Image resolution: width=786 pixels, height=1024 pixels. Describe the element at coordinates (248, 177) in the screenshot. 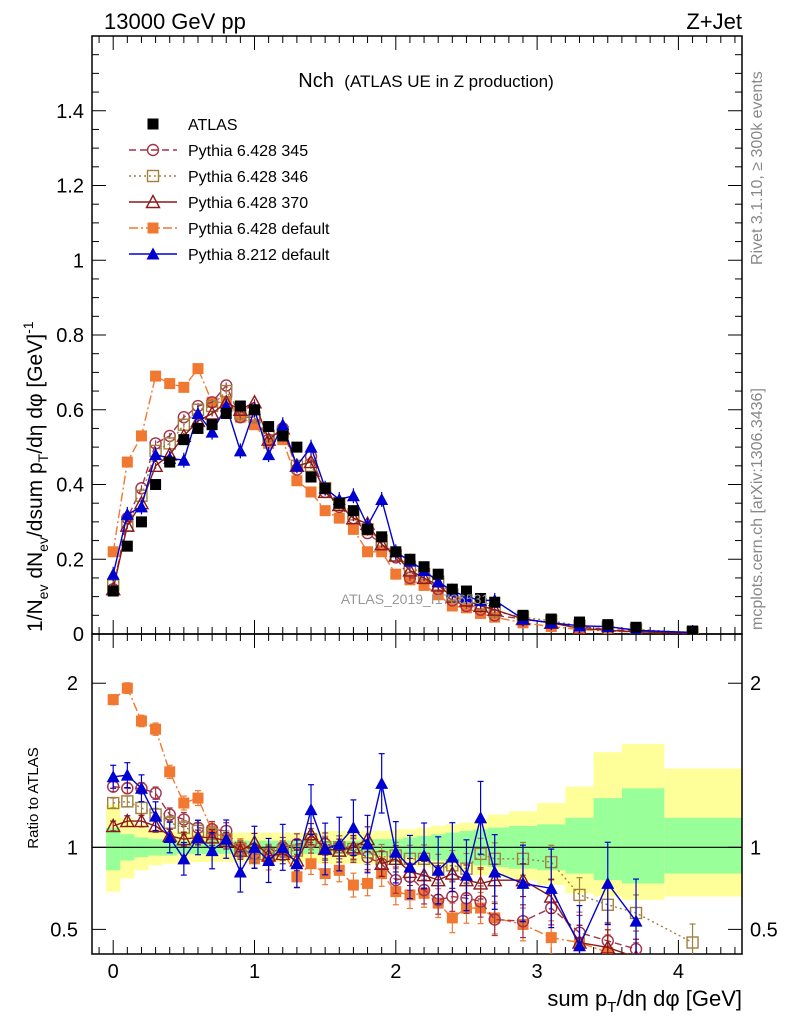

I see `legend-label: Pythia 6.428 346` at that location.